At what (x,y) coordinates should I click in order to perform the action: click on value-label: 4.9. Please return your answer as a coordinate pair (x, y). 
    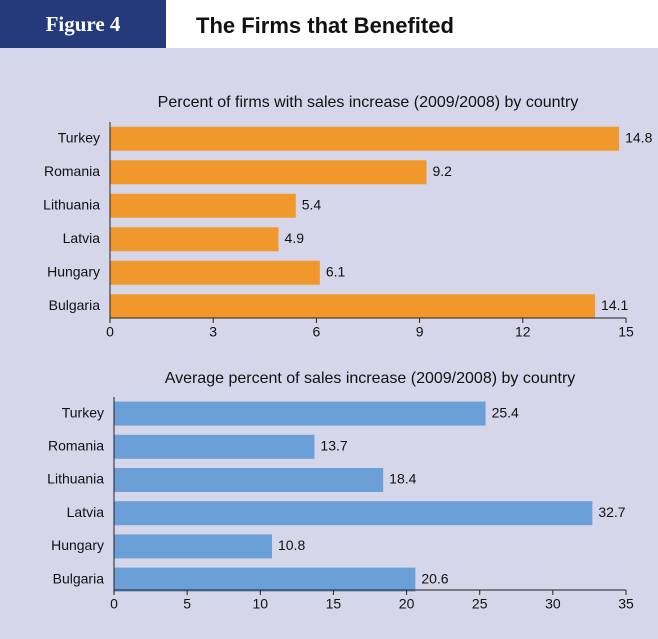
    Looking at the image, I should click on (295, 238).